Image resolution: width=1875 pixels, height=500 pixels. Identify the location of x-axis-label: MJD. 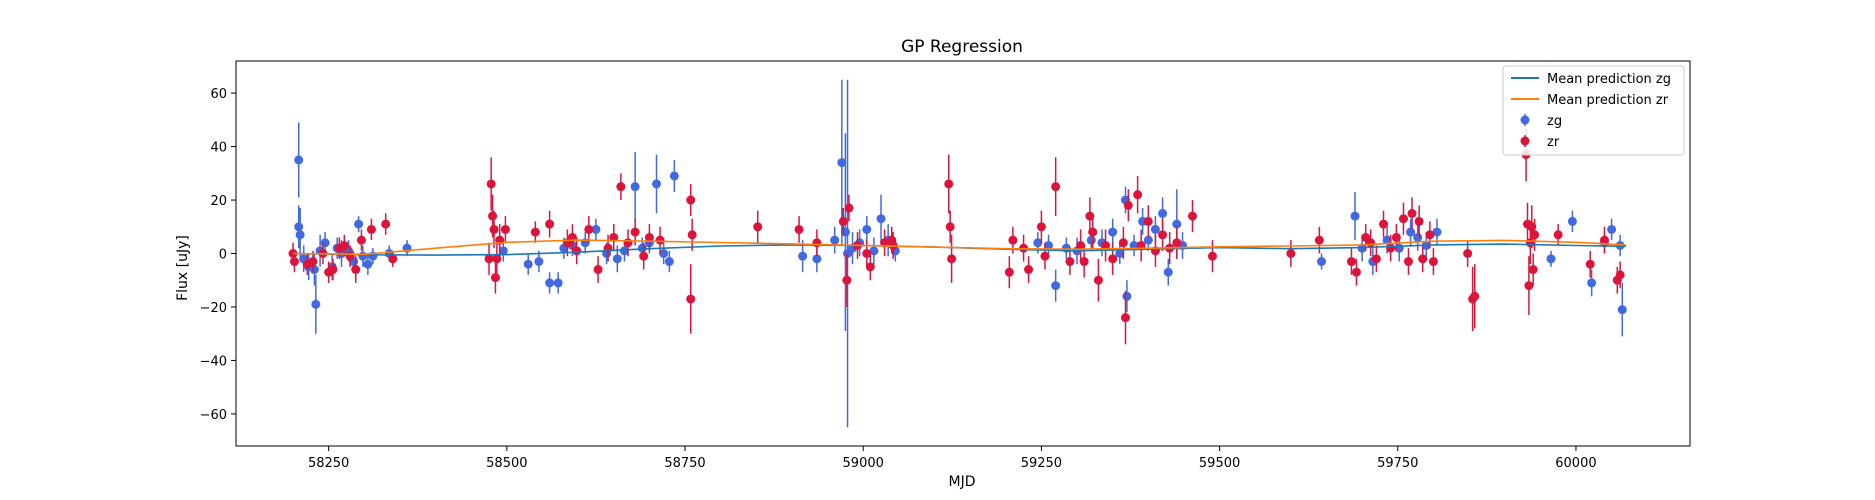
(962, 482).